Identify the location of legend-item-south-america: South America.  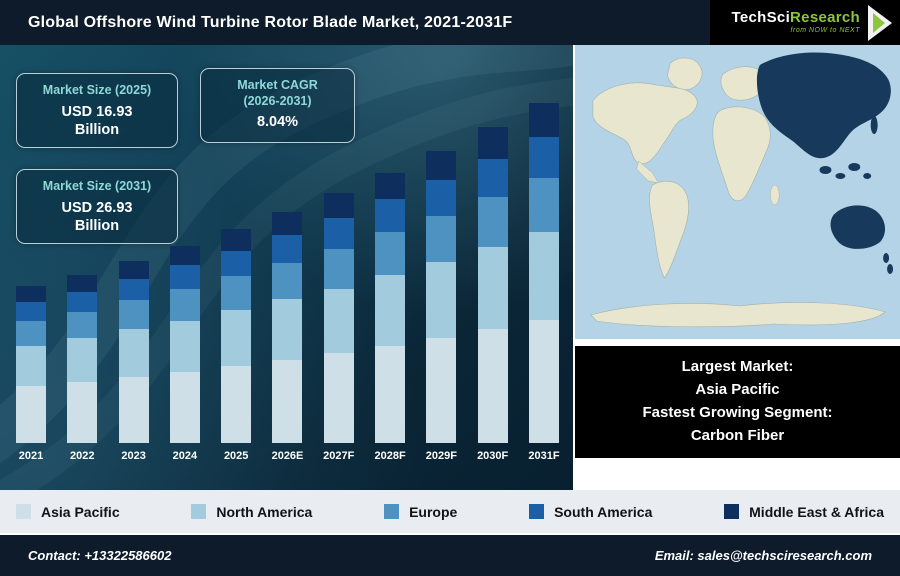
(590, 512).